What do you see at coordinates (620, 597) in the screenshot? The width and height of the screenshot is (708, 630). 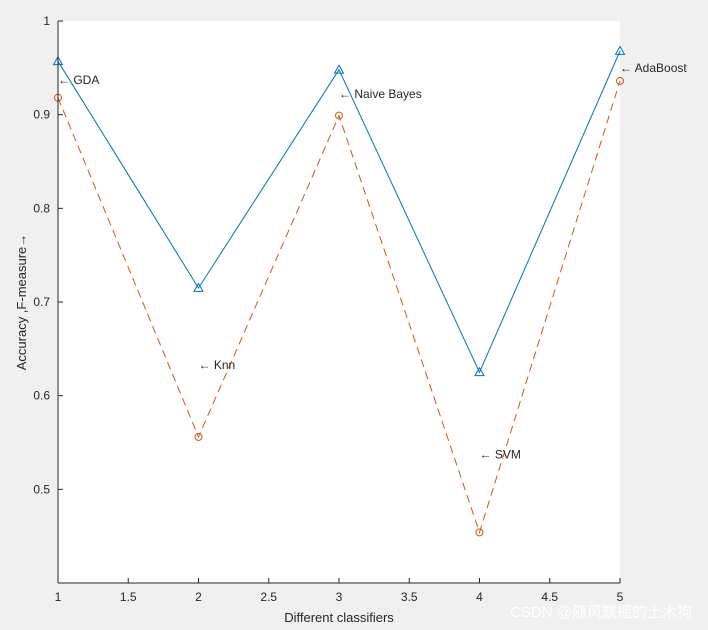 I see `x-tick-label: 5` at bounding box center [620, 597].